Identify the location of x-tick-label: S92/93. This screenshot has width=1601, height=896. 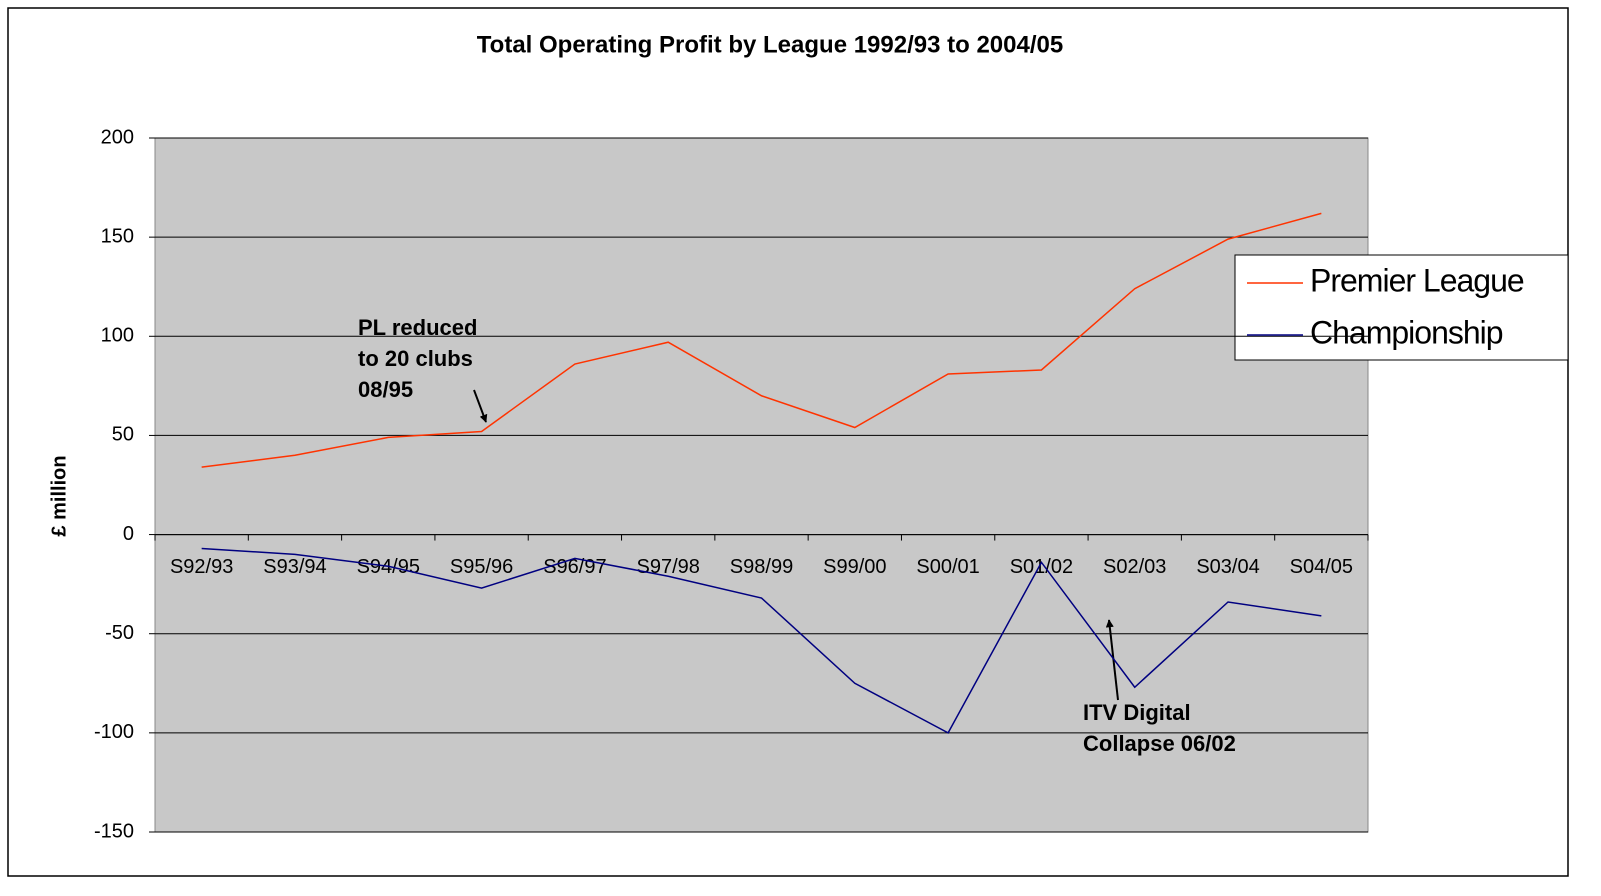
(201, 567).